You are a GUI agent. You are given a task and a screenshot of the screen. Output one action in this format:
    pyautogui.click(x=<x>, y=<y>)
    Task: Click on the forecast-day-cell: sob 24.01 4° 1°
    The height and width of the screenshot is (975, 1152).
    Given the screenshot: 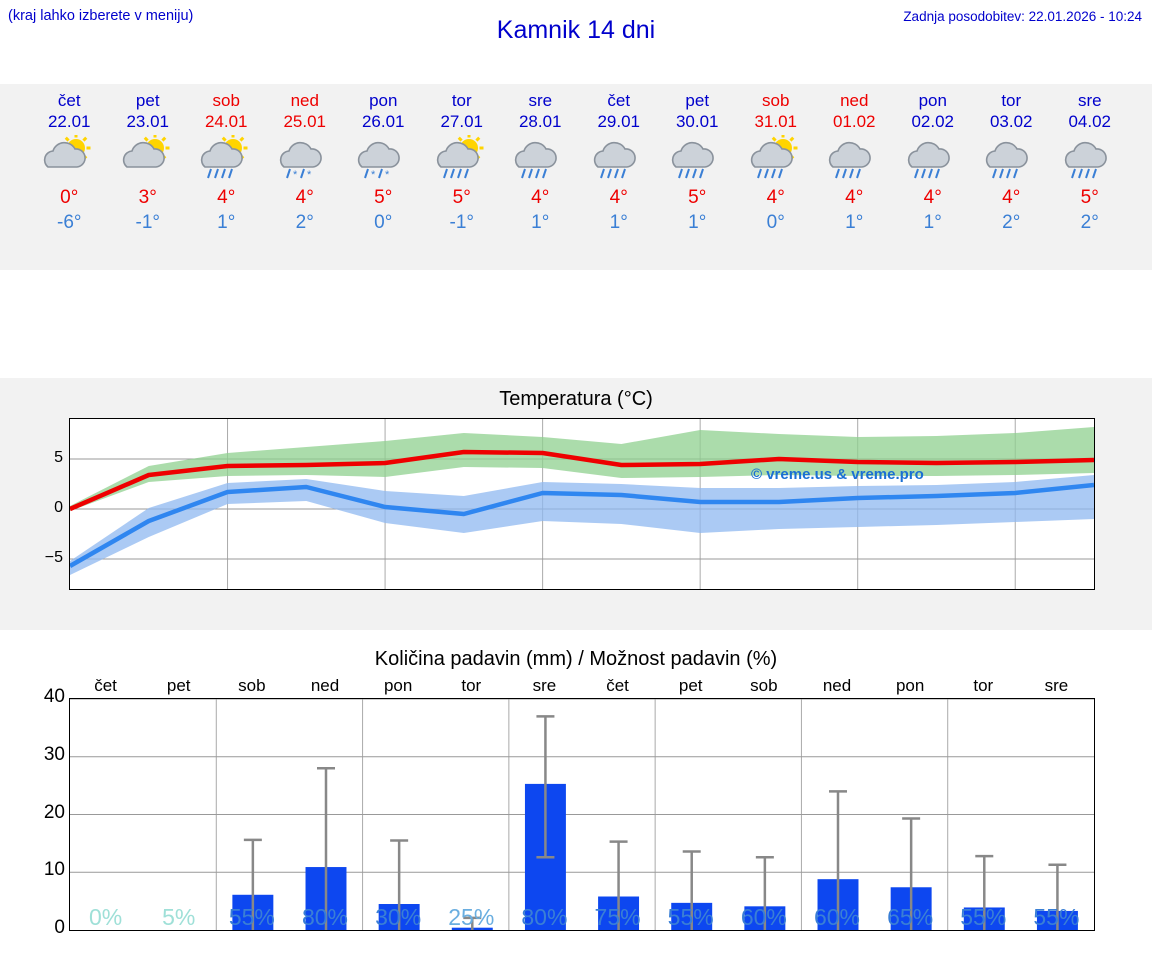 What is the action you would take?
    pyautogui.click(x=226, y=177)
    